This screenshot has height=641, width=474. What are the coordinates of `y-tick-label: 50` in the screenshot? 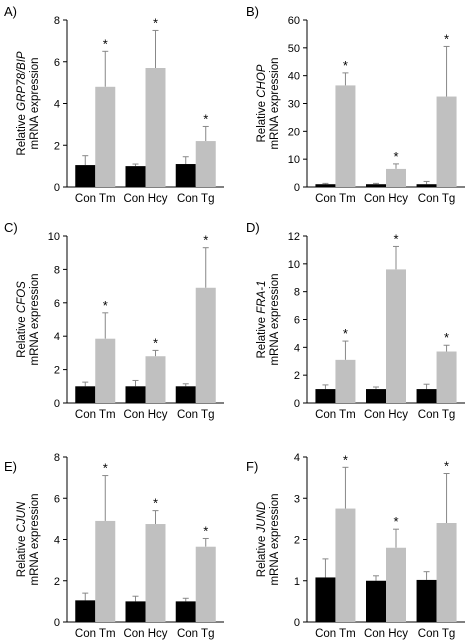 It's located at (294, 49).